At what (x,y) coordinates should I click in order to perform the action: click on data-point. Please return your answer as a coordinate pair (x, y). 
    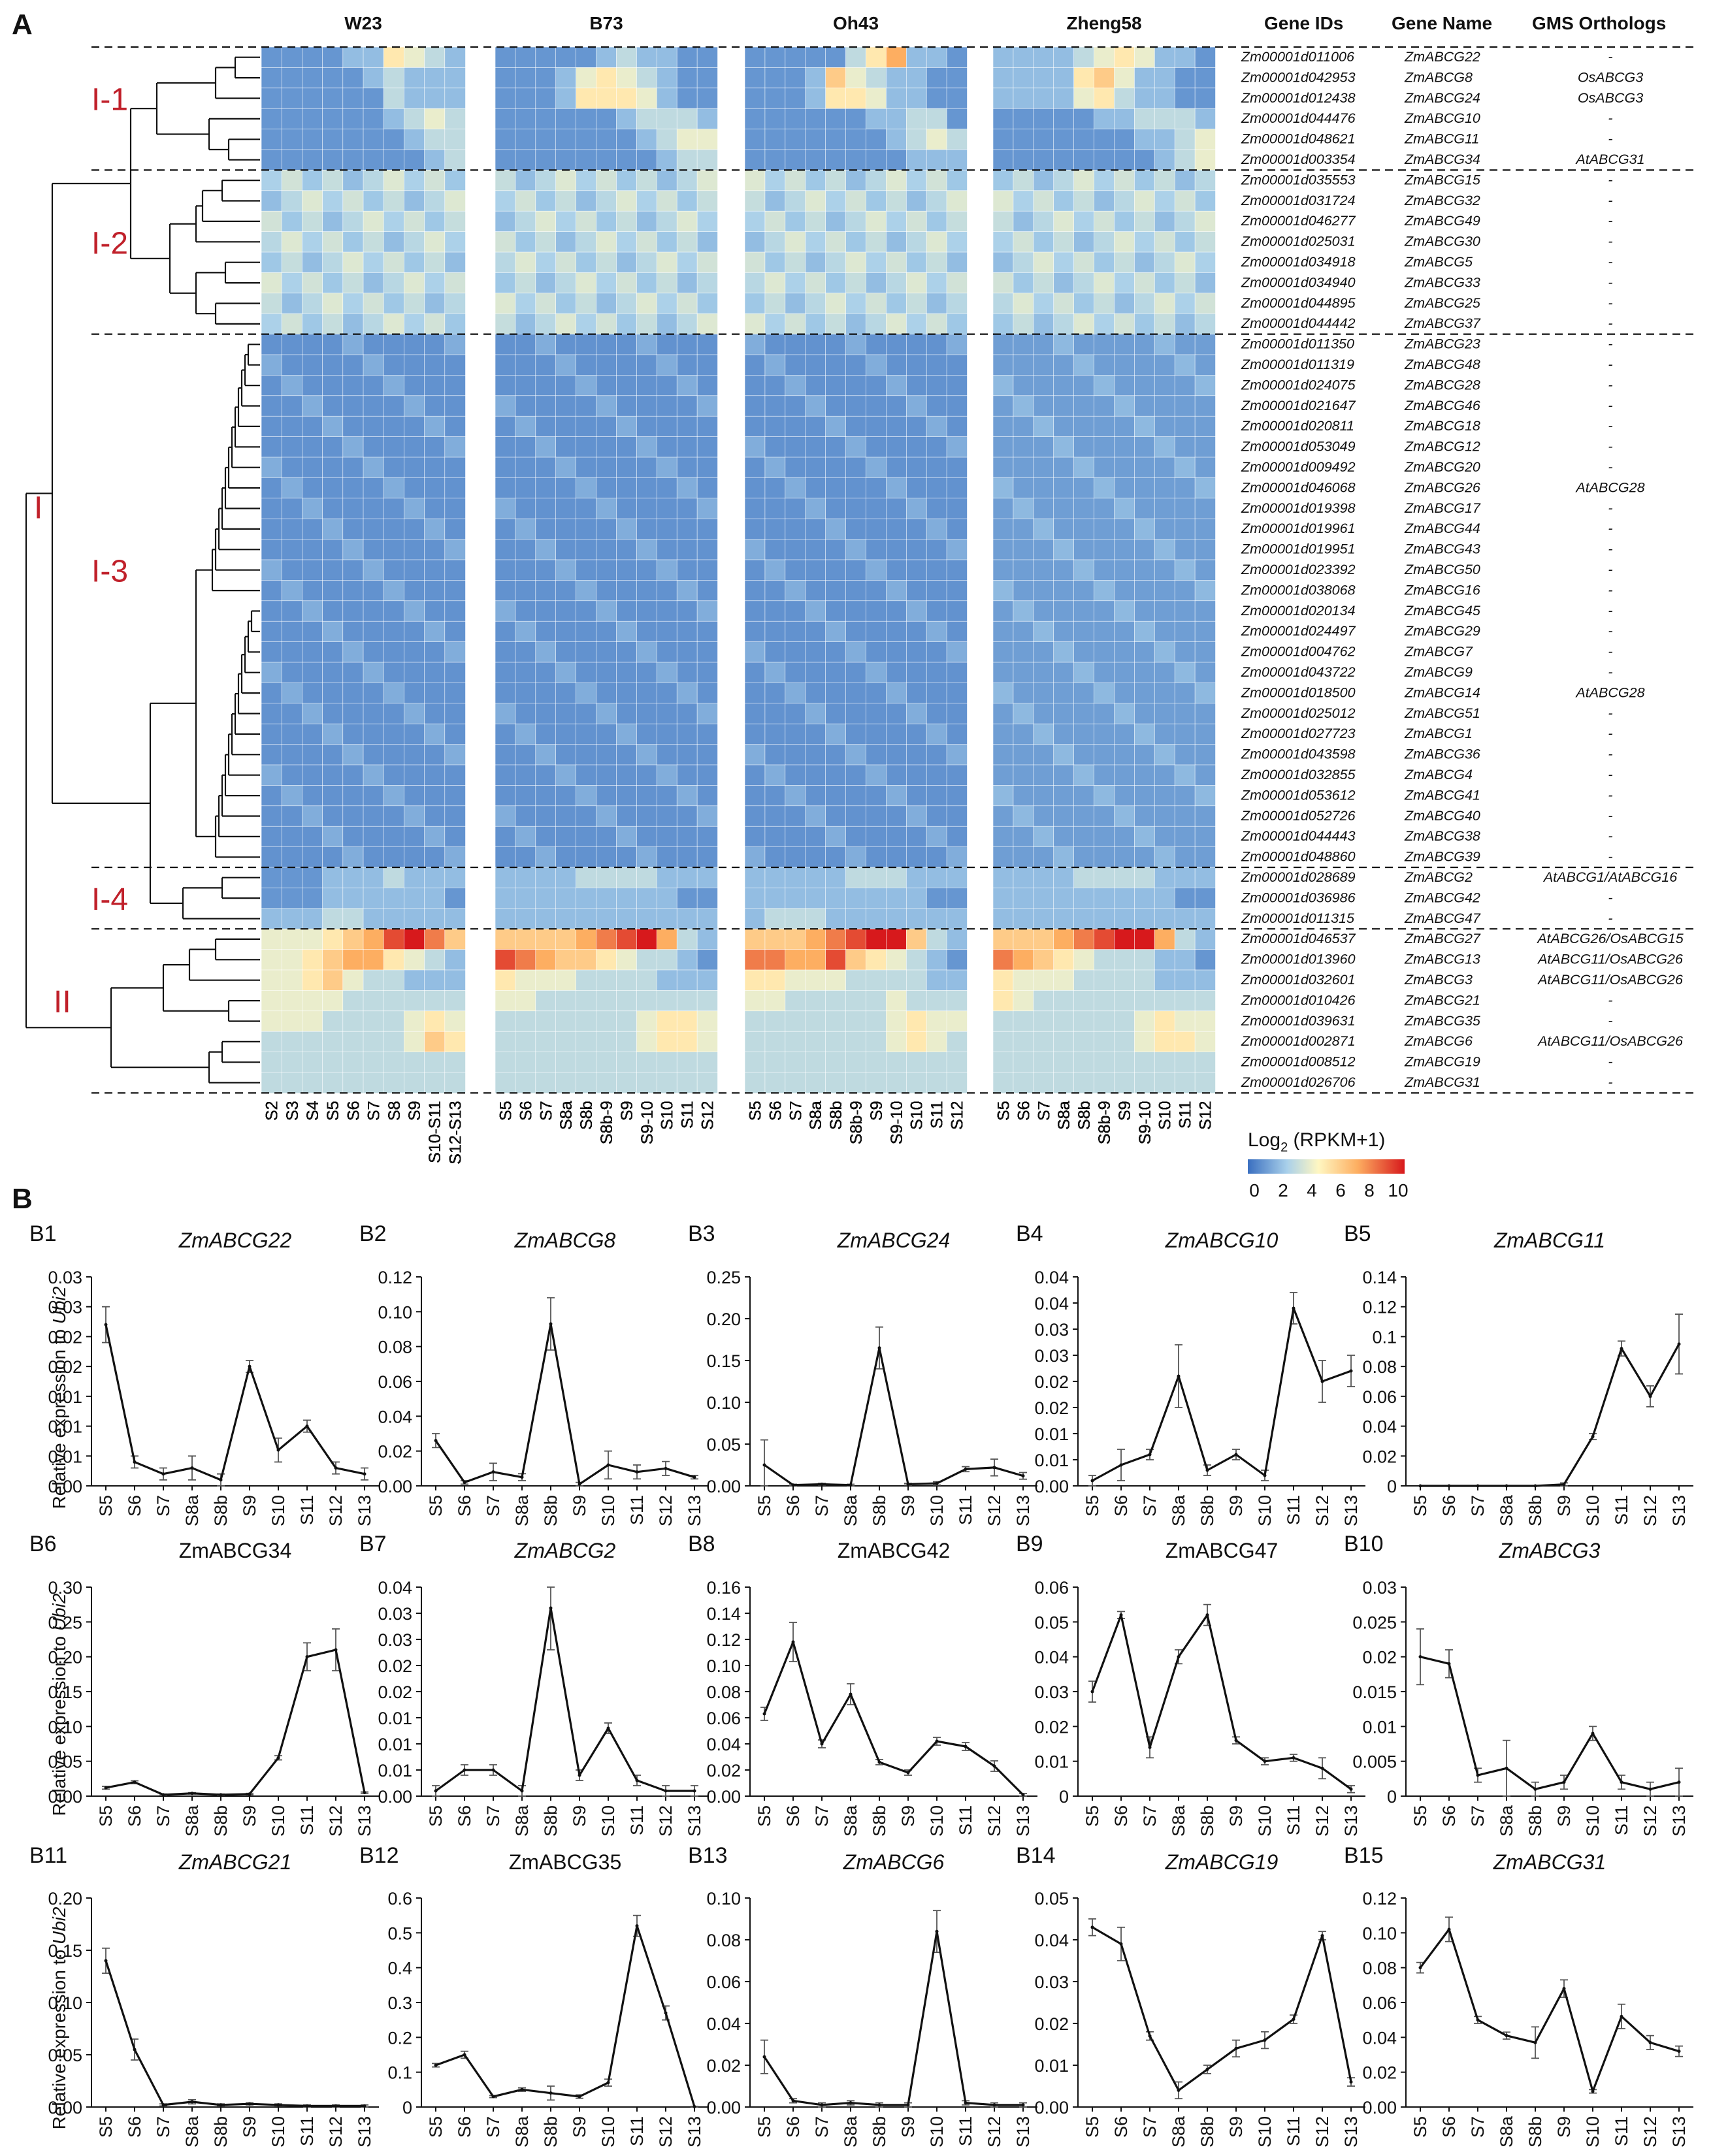
    Looking at the image, I should click on (250, 1366).